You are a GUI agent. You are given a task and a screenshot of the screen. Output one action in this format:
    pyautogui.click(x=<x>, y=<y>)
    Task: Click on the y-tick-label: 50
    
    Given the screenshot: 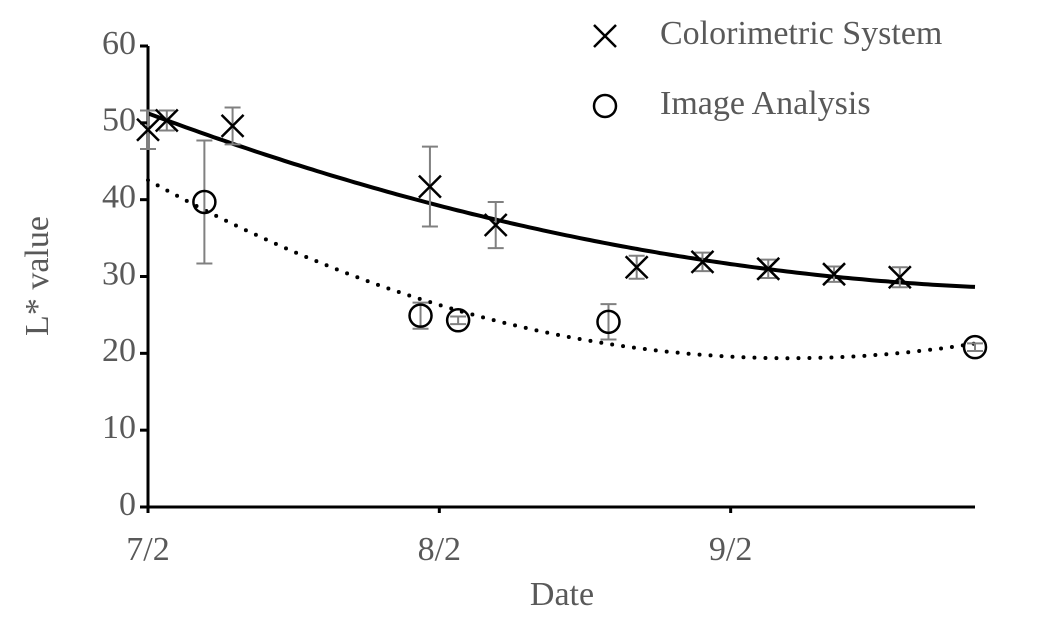 What is the action you would take?
    pyautogui.click(x=119, y=120)
    